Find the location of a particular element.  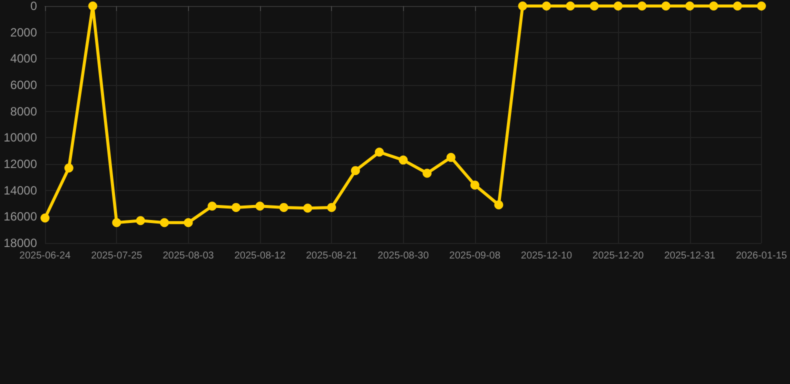

y-tick-label: 10000 is located at coordinates (21, 137).